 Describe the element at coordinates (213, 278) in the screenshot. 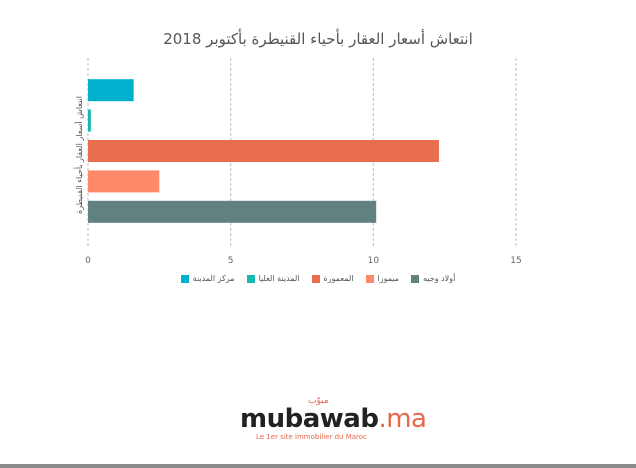

I see `legend-label: مركز المدينة` at that location.